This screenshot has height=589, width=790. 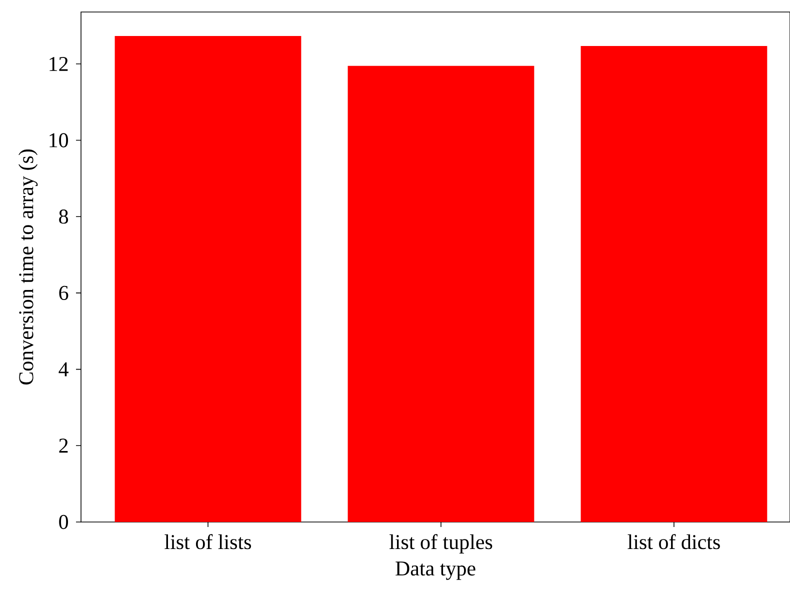 I want to click on x-tick-label: list of lists, so click(x=208, y=542).